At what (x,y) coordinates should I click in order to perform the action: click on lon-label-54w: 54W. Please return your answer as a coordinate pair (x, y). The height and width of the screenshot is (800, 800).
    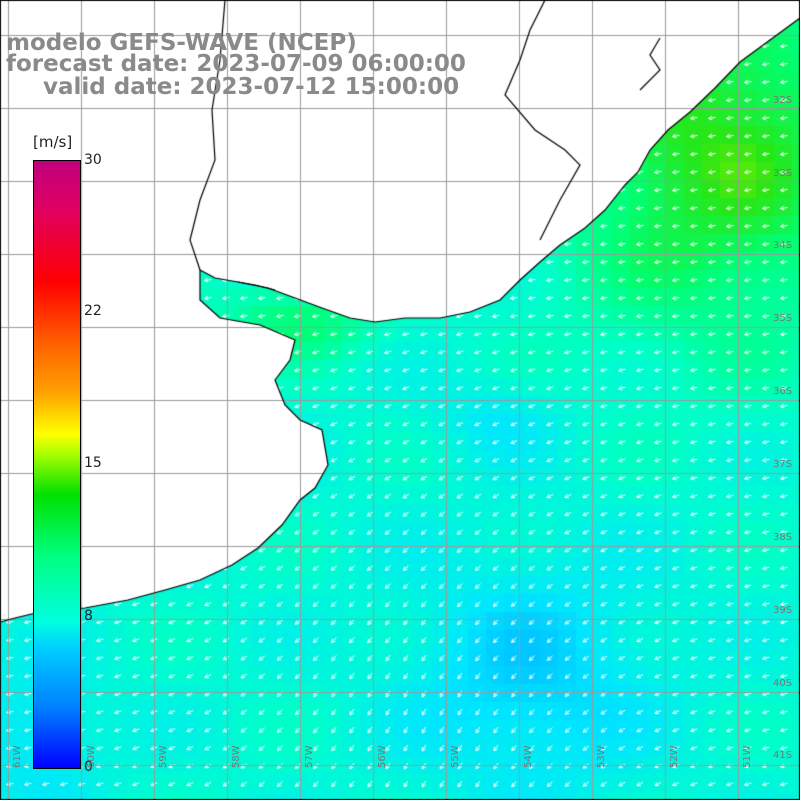
    Looking at the image, I should click on (528, 756).